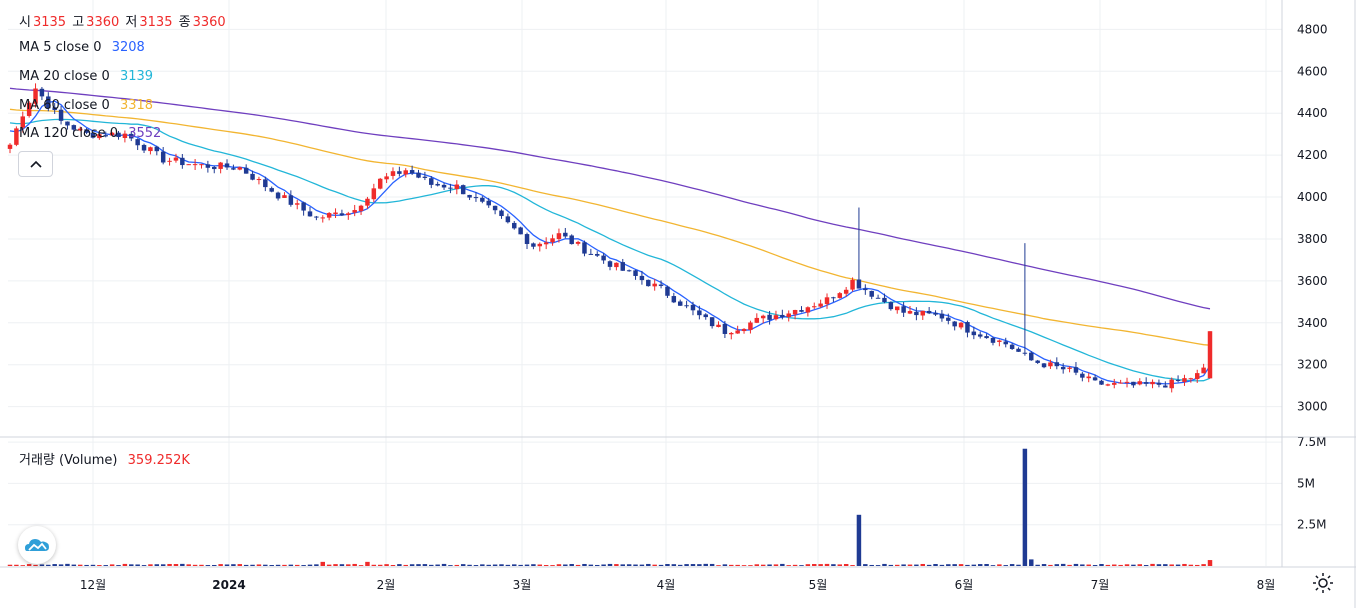 This screenshot has width=1356, height=608. I want to click on ma20-legend: MA 20 close 0 3139, so click(87, 76).